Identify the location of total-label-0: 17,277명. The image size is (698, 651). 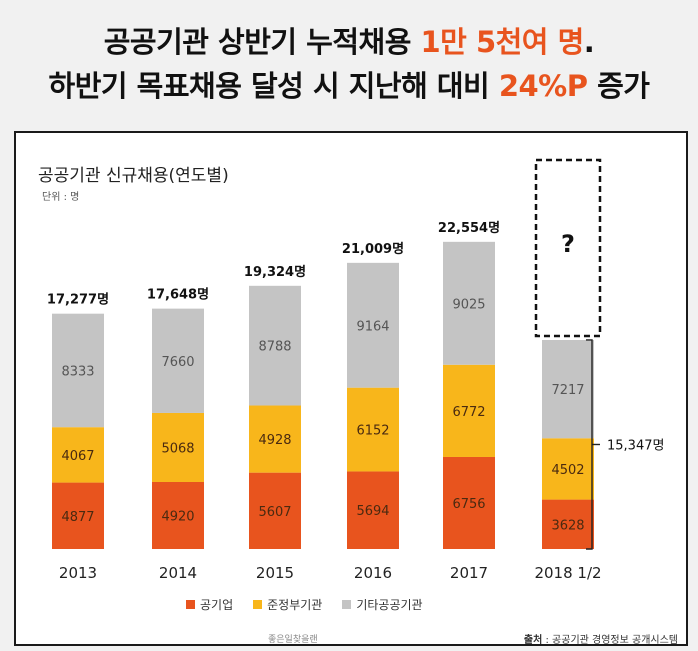
(78, 300).